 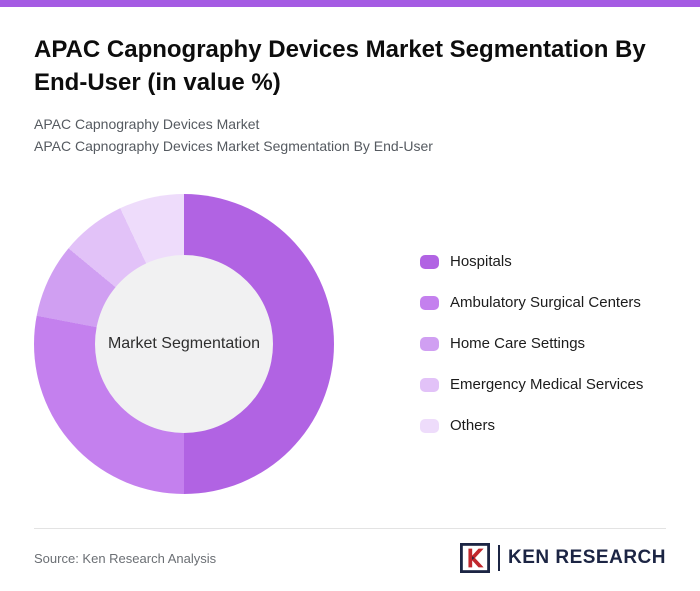 I want to click on legend-item-hospitals: Hospitals, so click(x=531, y=261).